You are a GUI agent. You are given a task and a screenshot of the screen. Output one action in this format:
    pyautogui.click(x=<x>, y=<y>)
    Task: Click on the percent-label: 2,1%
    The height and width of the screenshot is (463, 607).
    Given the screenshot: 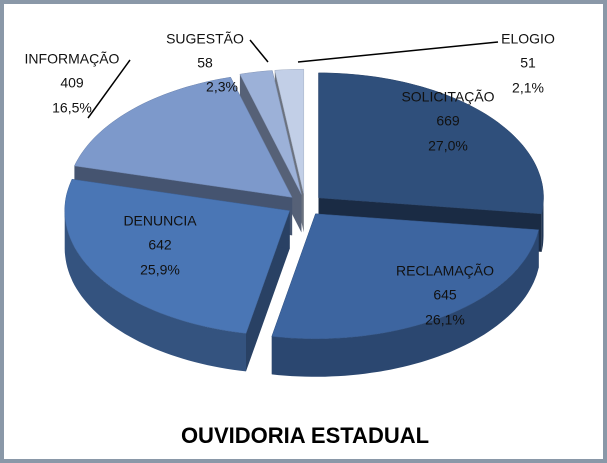 What is the action you would take?
    pyautogui.click(x=528, y=88)
    